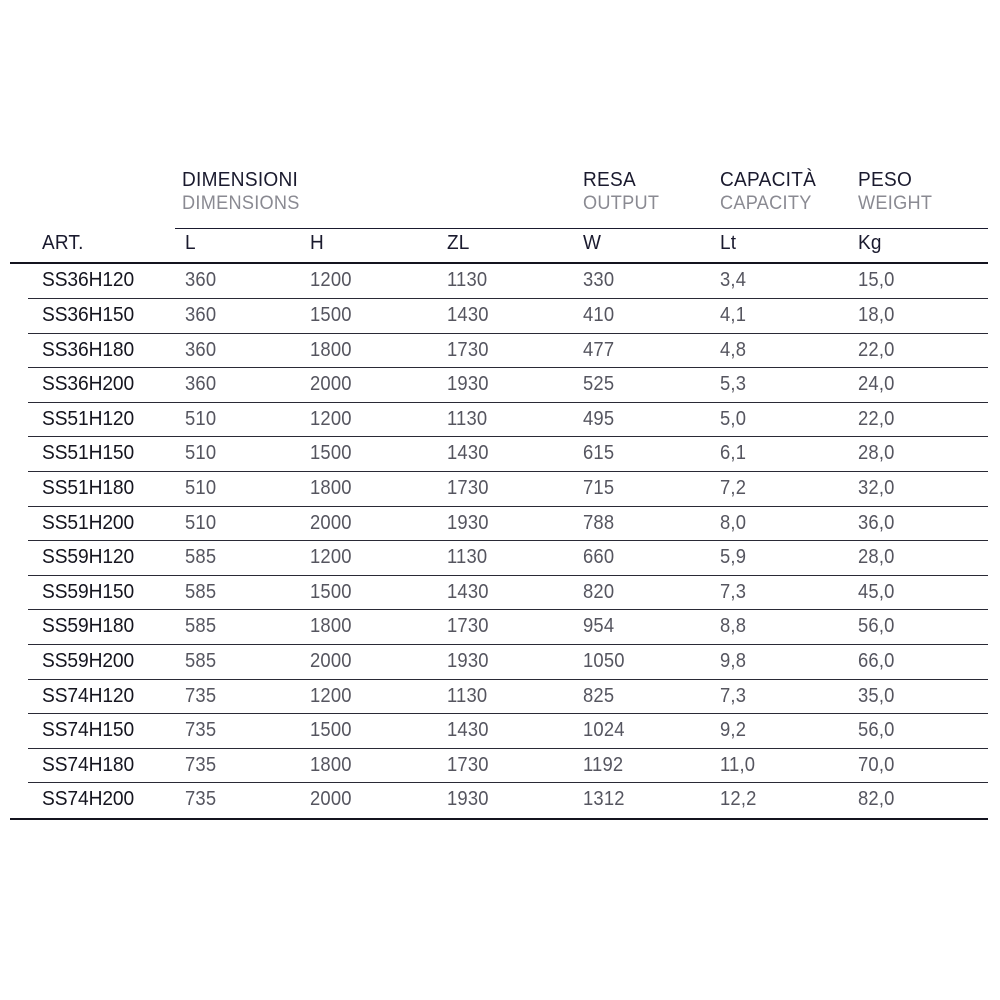 The width and height of the screenshot is (1000, 1000). Describe the element at coordinates (876, 591) in the screenshot. I see `cell-kg: 45,0` at that location.